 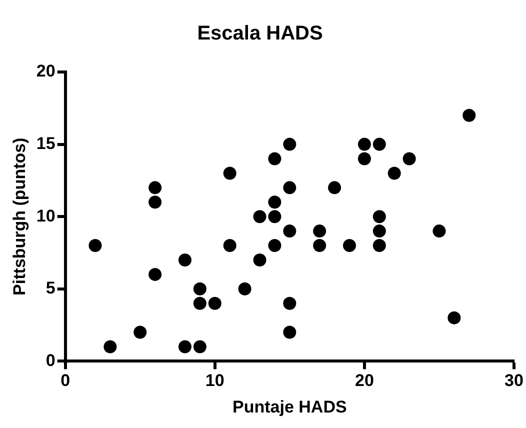 I want to click on y-axis-title: Pittsburgh (puntos), so click(x=19, y=217).